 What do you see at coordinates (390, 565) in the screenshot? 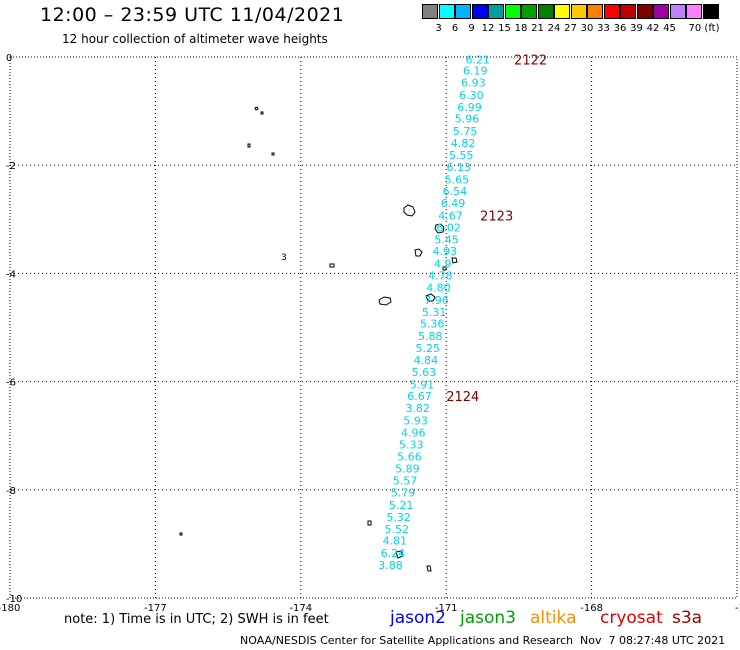
I see `wave-height-value: 3.88` at bounding box center [390, 565].